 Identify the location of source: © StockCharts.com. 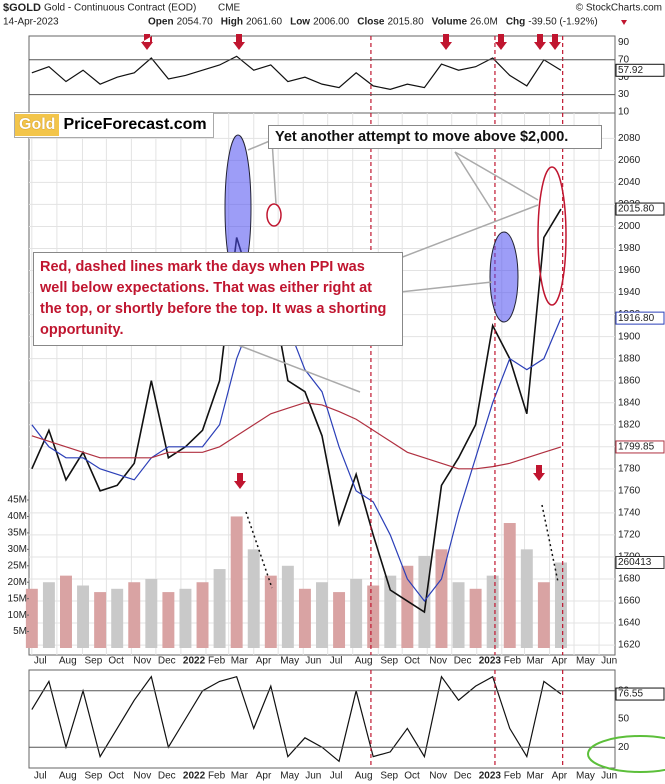
(619, 8).